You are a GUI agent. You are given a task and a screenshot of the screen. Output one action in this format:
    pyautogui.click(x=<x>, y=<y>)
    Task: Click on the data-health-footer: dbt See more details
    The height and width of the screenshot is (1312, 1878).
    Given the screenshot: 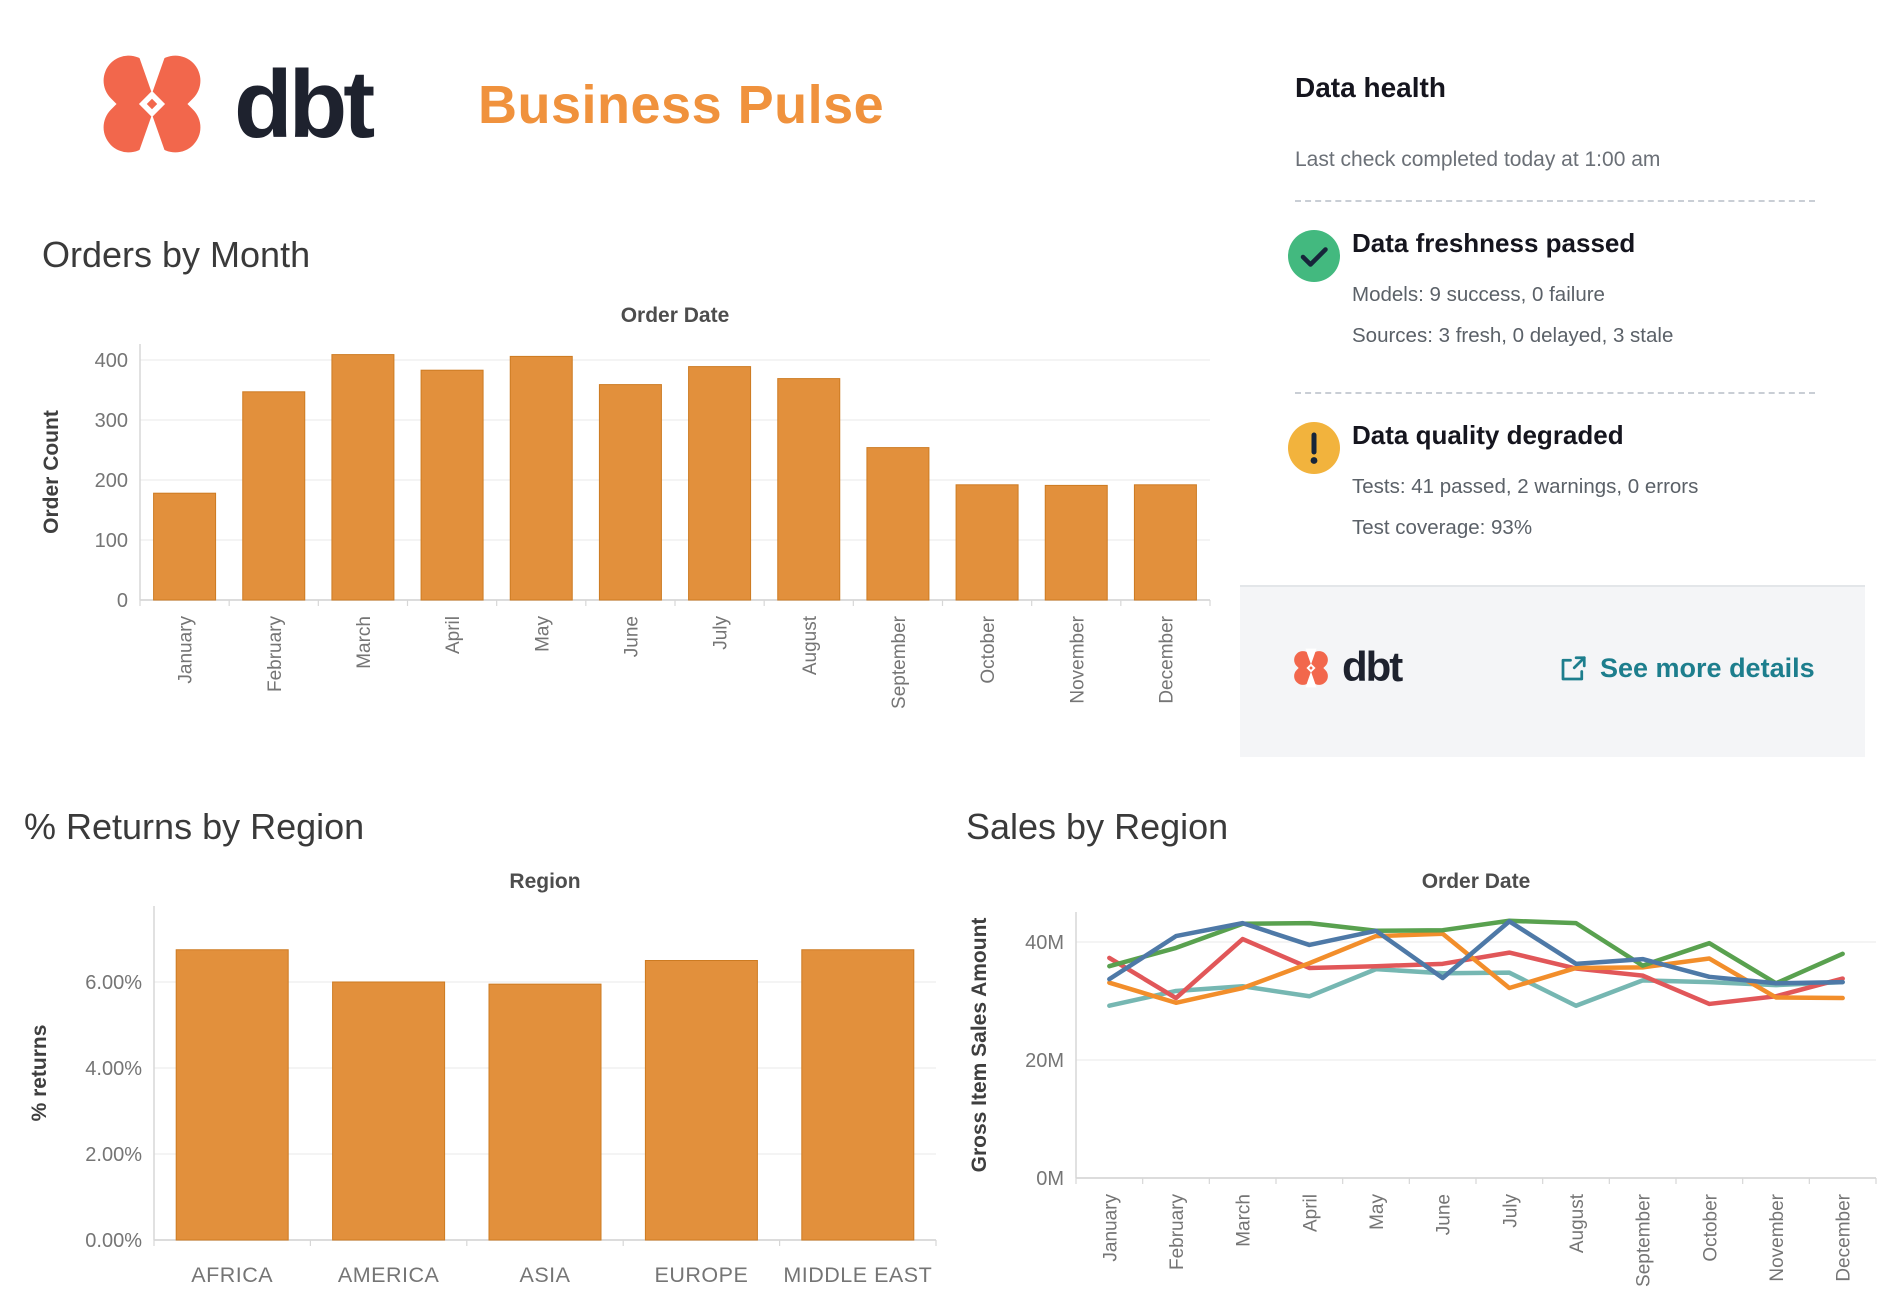 What is the action you would take?
    pyautogui.click(x=1552, y=671)
    